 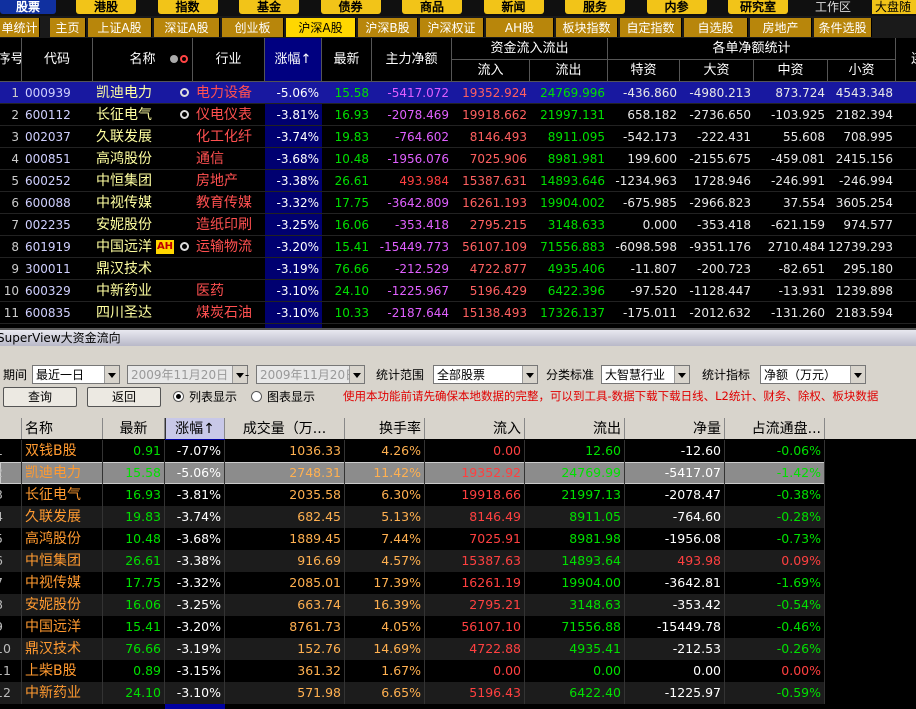 I want to click on dropdown: 大智慧行业, so click(x=645, y=374).